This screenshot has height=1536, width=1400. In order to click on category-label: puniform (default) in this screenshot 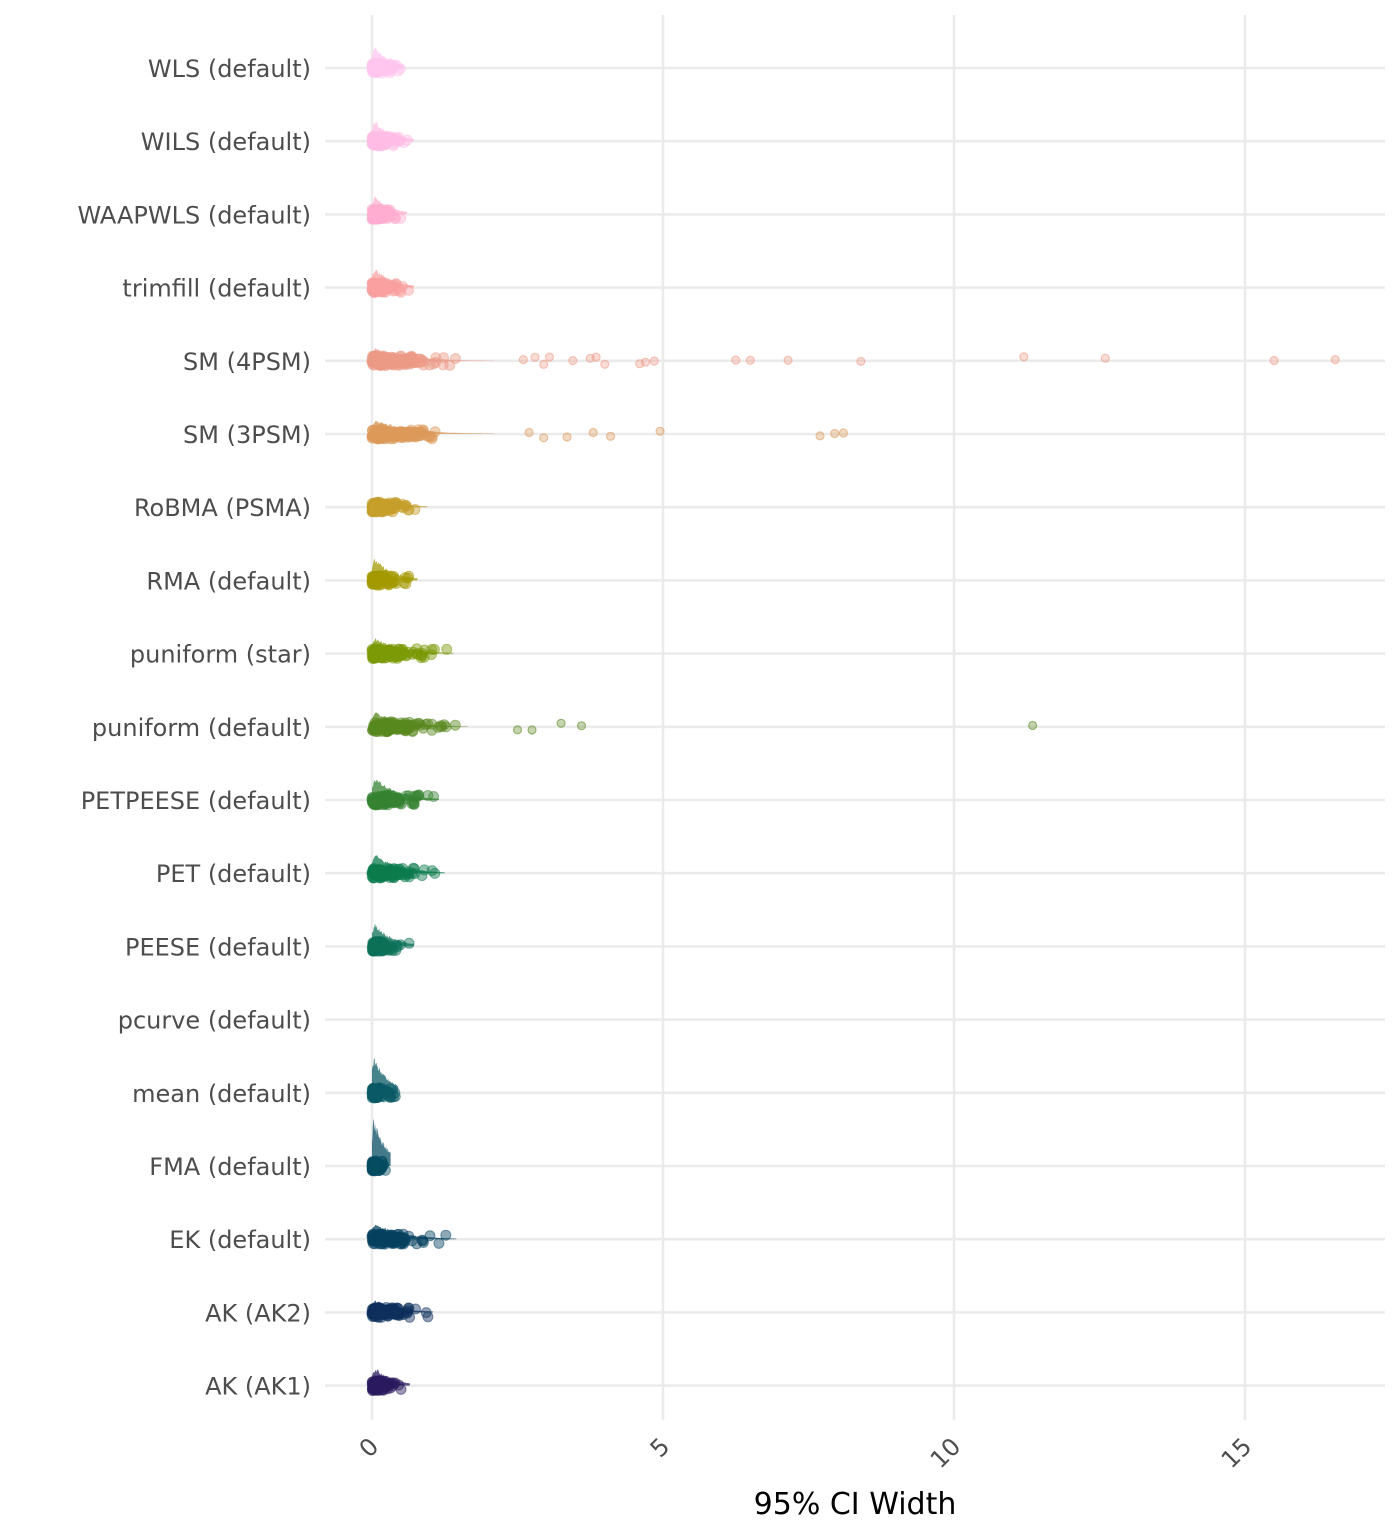, I will do `click(201, 728)`.